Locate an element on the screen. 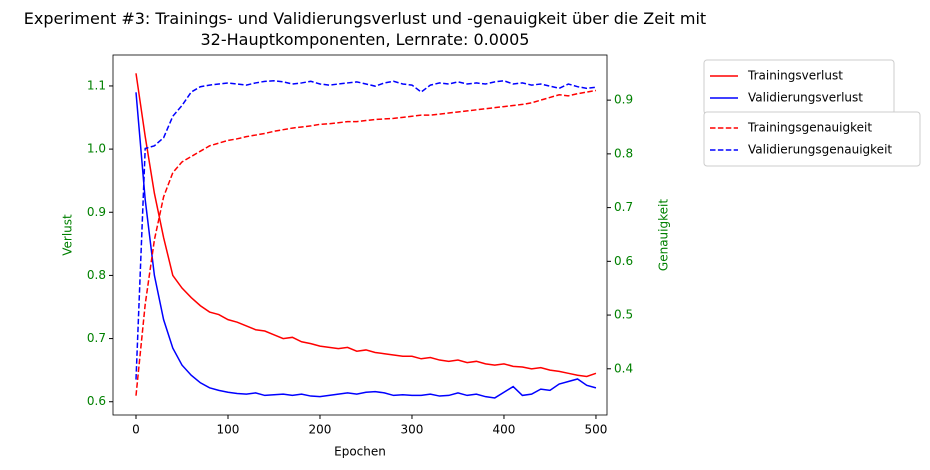  y2-axis-label: Genauigkeit is located at coordinates (664, 235).